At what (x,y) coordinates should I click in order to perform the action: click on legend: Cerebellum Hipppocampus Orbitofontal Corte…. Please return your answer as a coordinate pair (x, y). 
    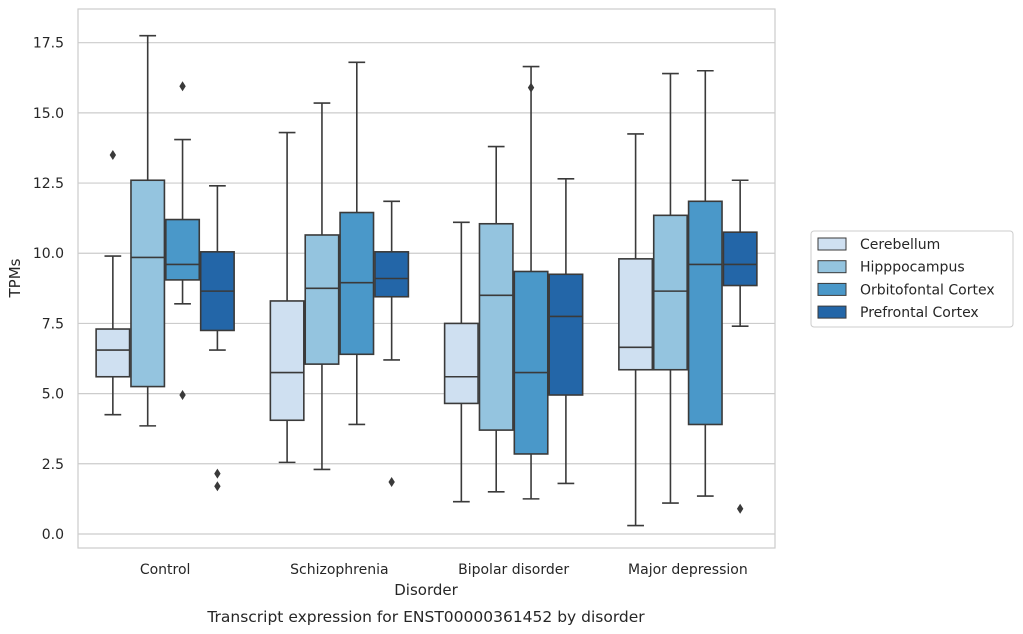
    Looking at the image, I should click on (912, 279).